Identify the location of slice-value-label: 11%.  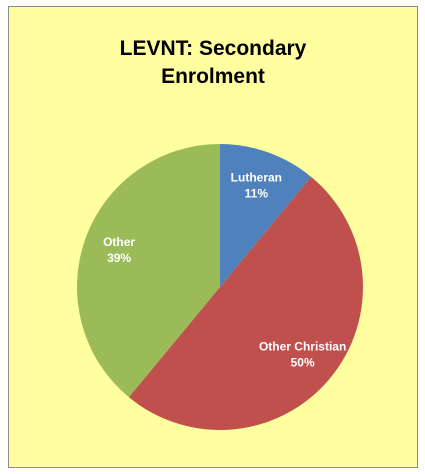
(257, 193).